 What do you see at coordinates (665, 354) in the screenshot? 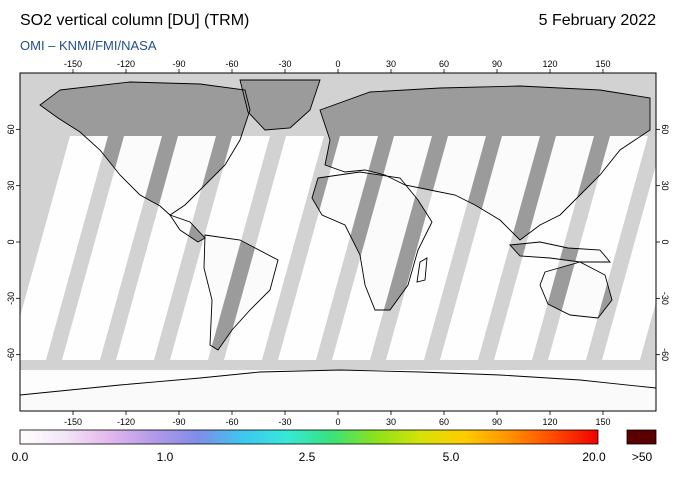
I see `lat-label-right: -60` at bounding box center [665, 354].